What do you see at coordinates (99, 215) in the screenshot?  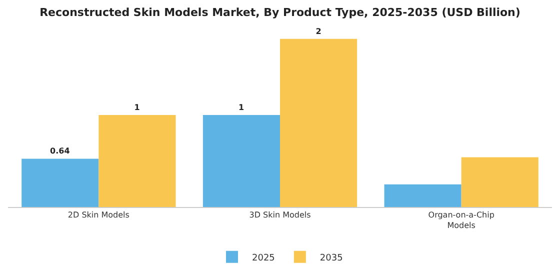 I see `x-tick-label: 2D Skin Models` at bounding box center [99, 215].